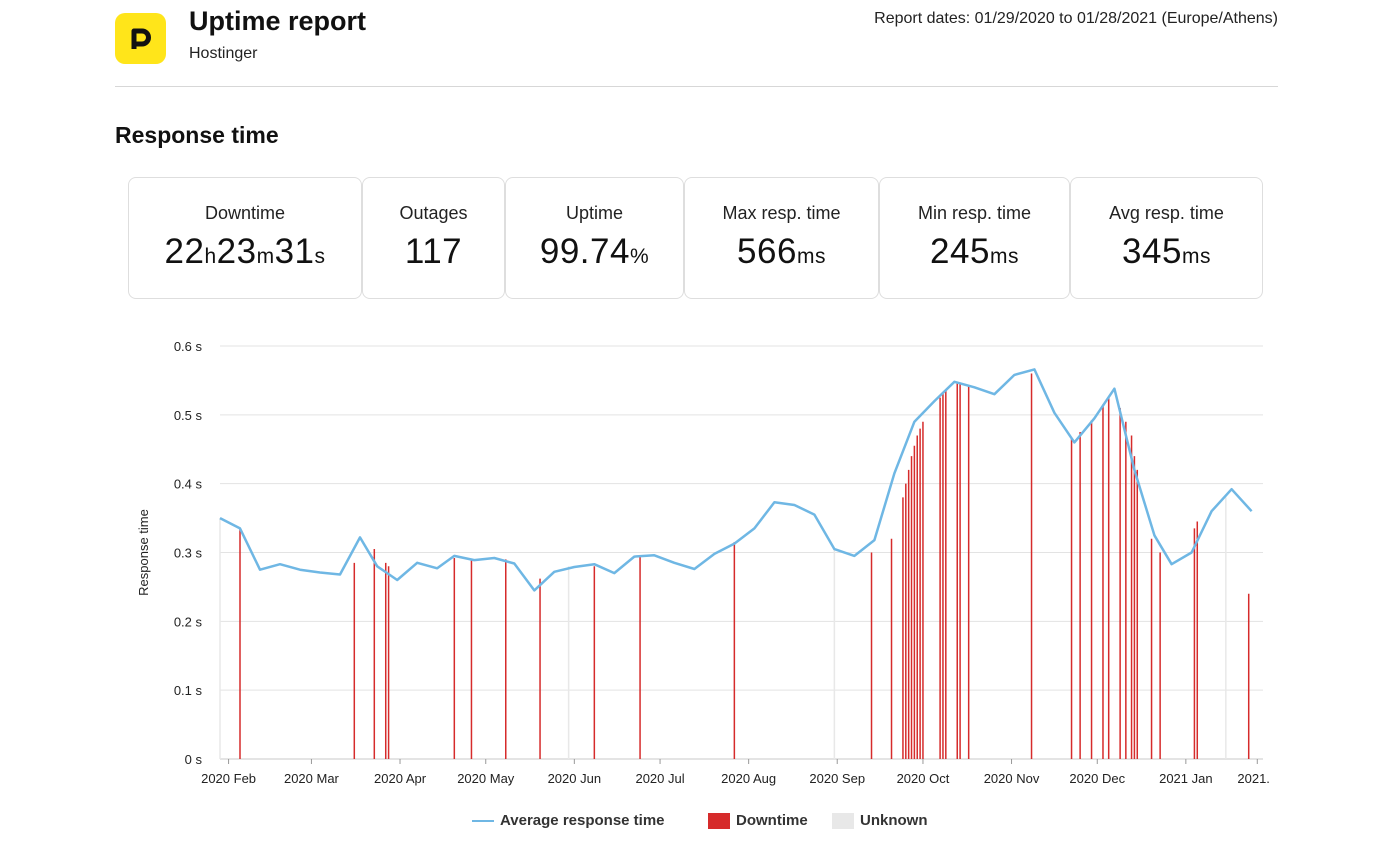 This screenshot has width=1382, height=850. Describe the element at coordinates (696, 86) in the screenshot. I see `header-divider` at that location.